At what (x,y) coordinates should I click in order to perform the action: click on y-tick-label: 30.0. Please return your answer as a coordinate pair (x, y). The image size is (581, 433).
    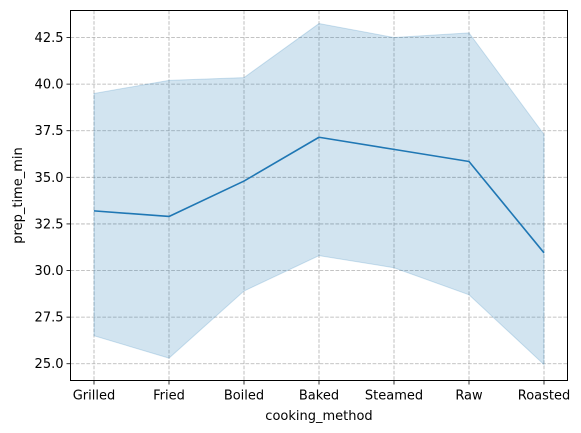
    Looking at the image, I should click on (49, 271).